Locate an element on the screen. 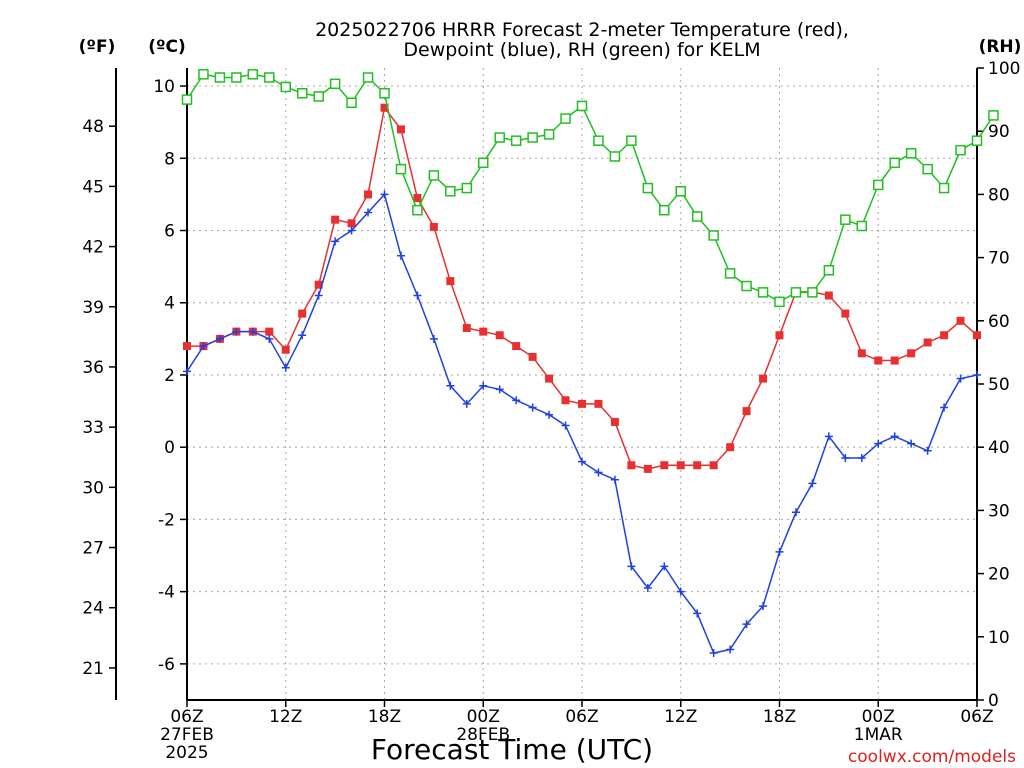 The height and width of the screenshot is (768, 1024). fahrenheit-tick-label: 48 is located at coordinates (93, 127).